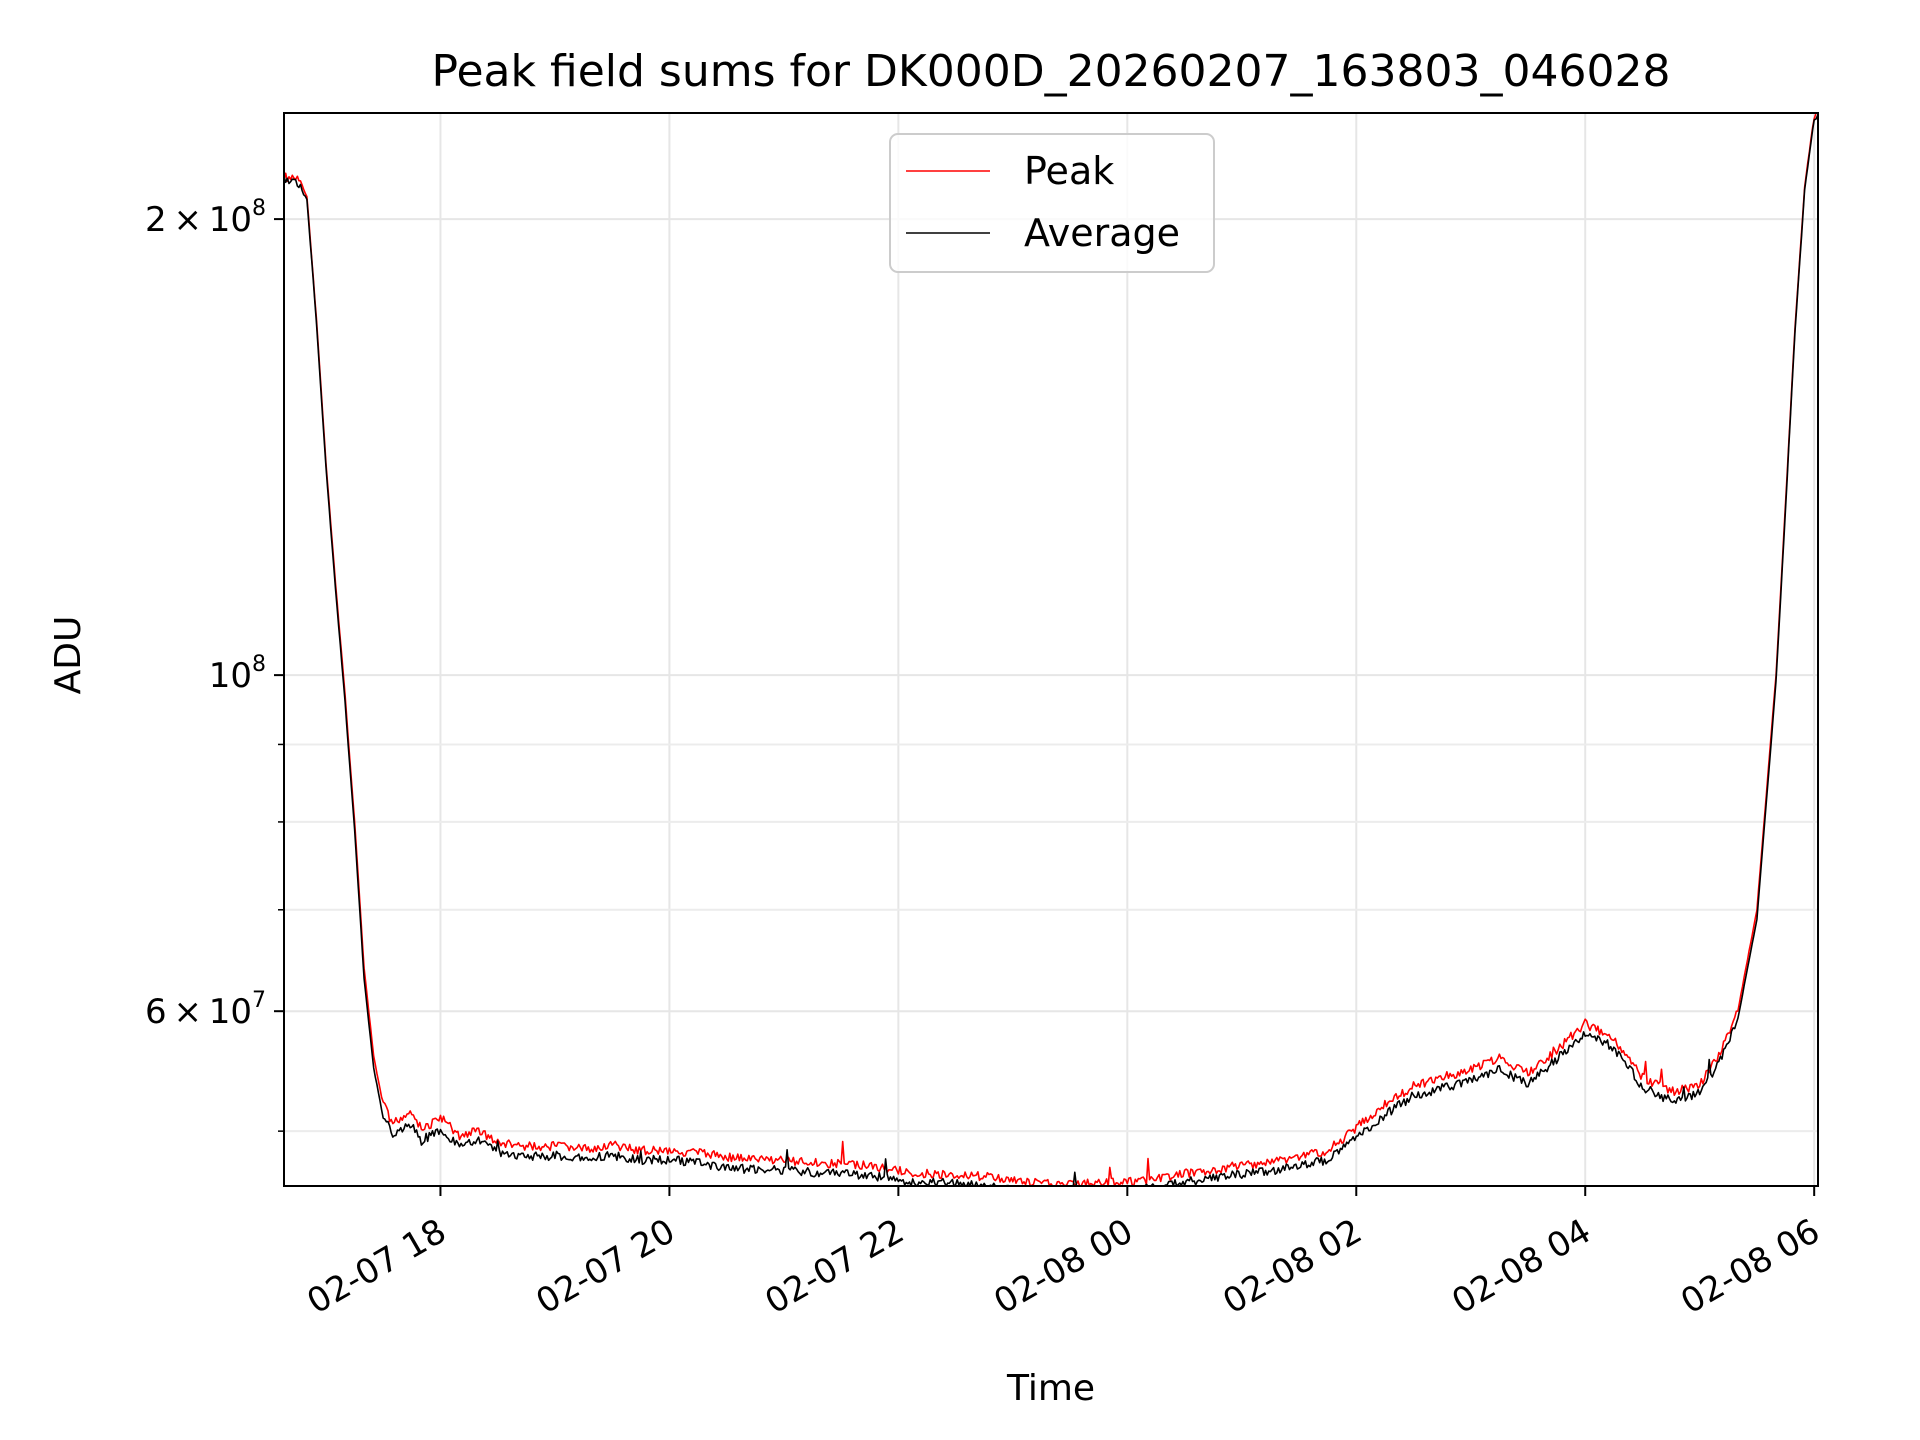 This screenshot has width=1920, height=1440. Describe the element at coordinates (205, 1010) in the screenshot. I see `y-tick-label: 6 × 107` at that location.